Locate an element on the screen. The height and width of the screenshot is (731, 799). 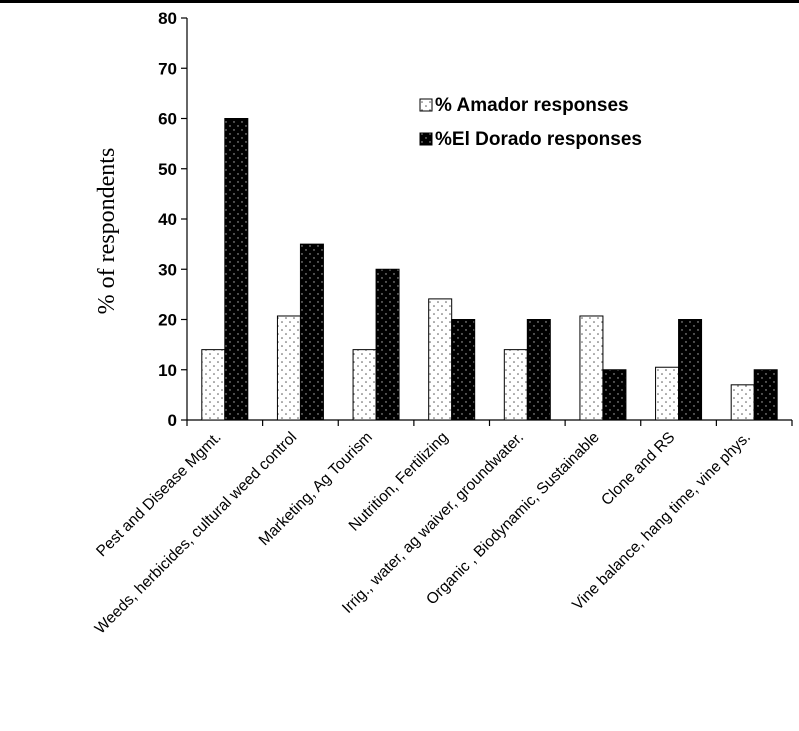
y-tick-label: 10 is located at coordinates (167, 370).